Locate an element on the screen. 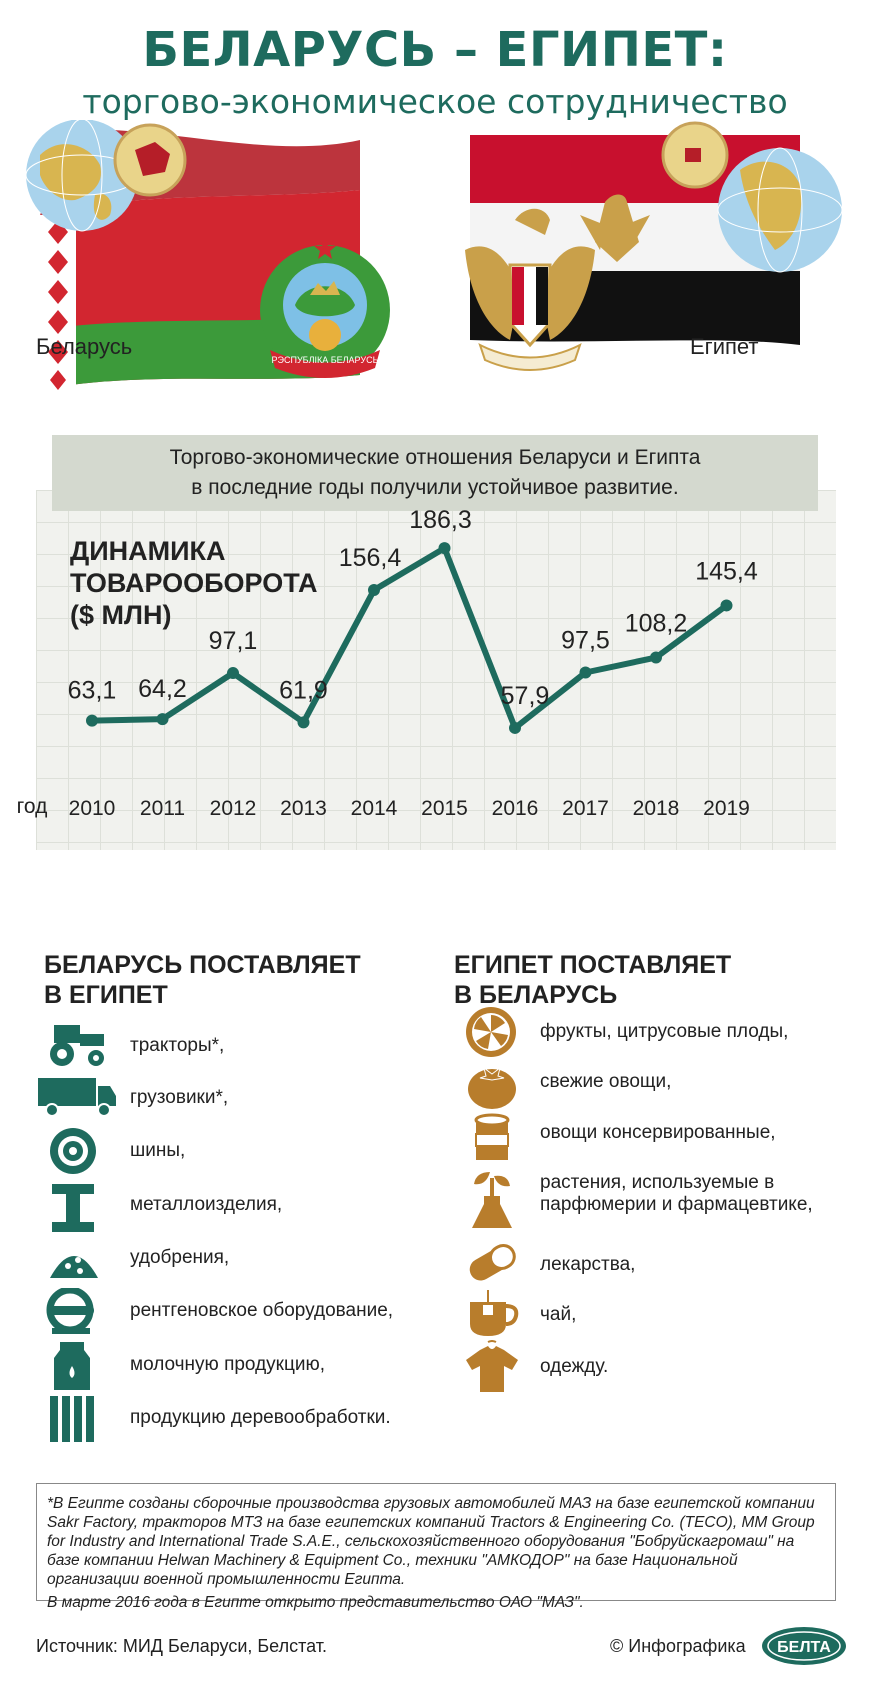 This screenshot has height=1698, width=870. wood-icon is located at coordinates (72, 1419).